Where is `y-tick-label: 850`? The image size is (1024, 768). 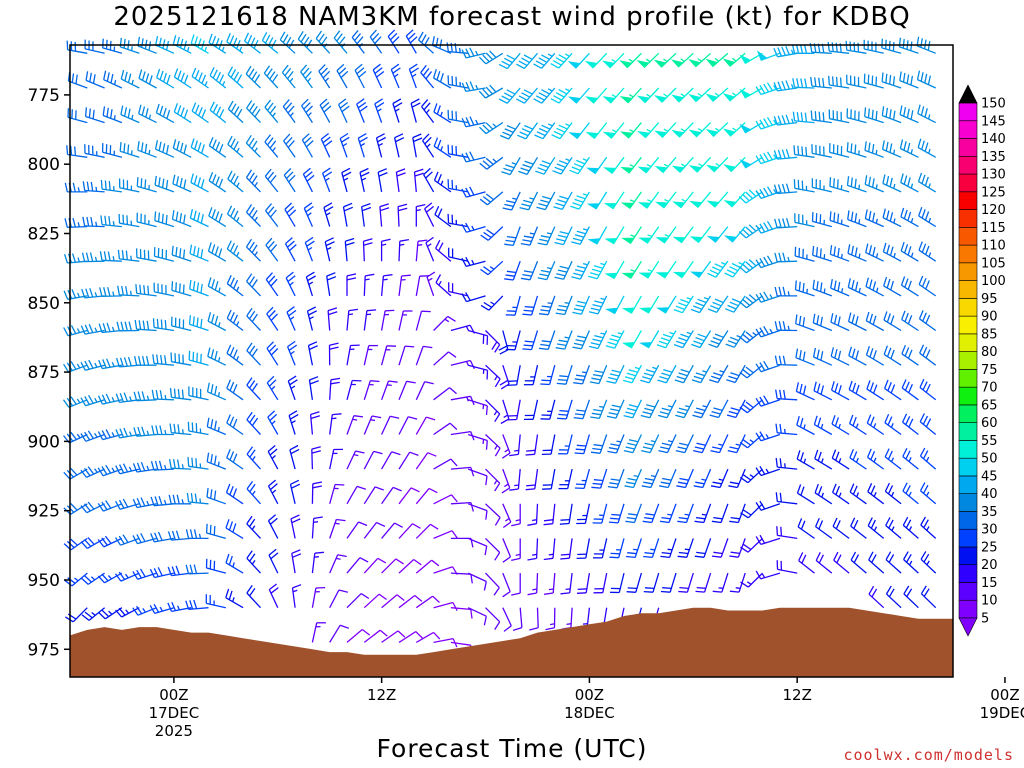 y-tick-label: 850 is located at coordinates (44, 304).